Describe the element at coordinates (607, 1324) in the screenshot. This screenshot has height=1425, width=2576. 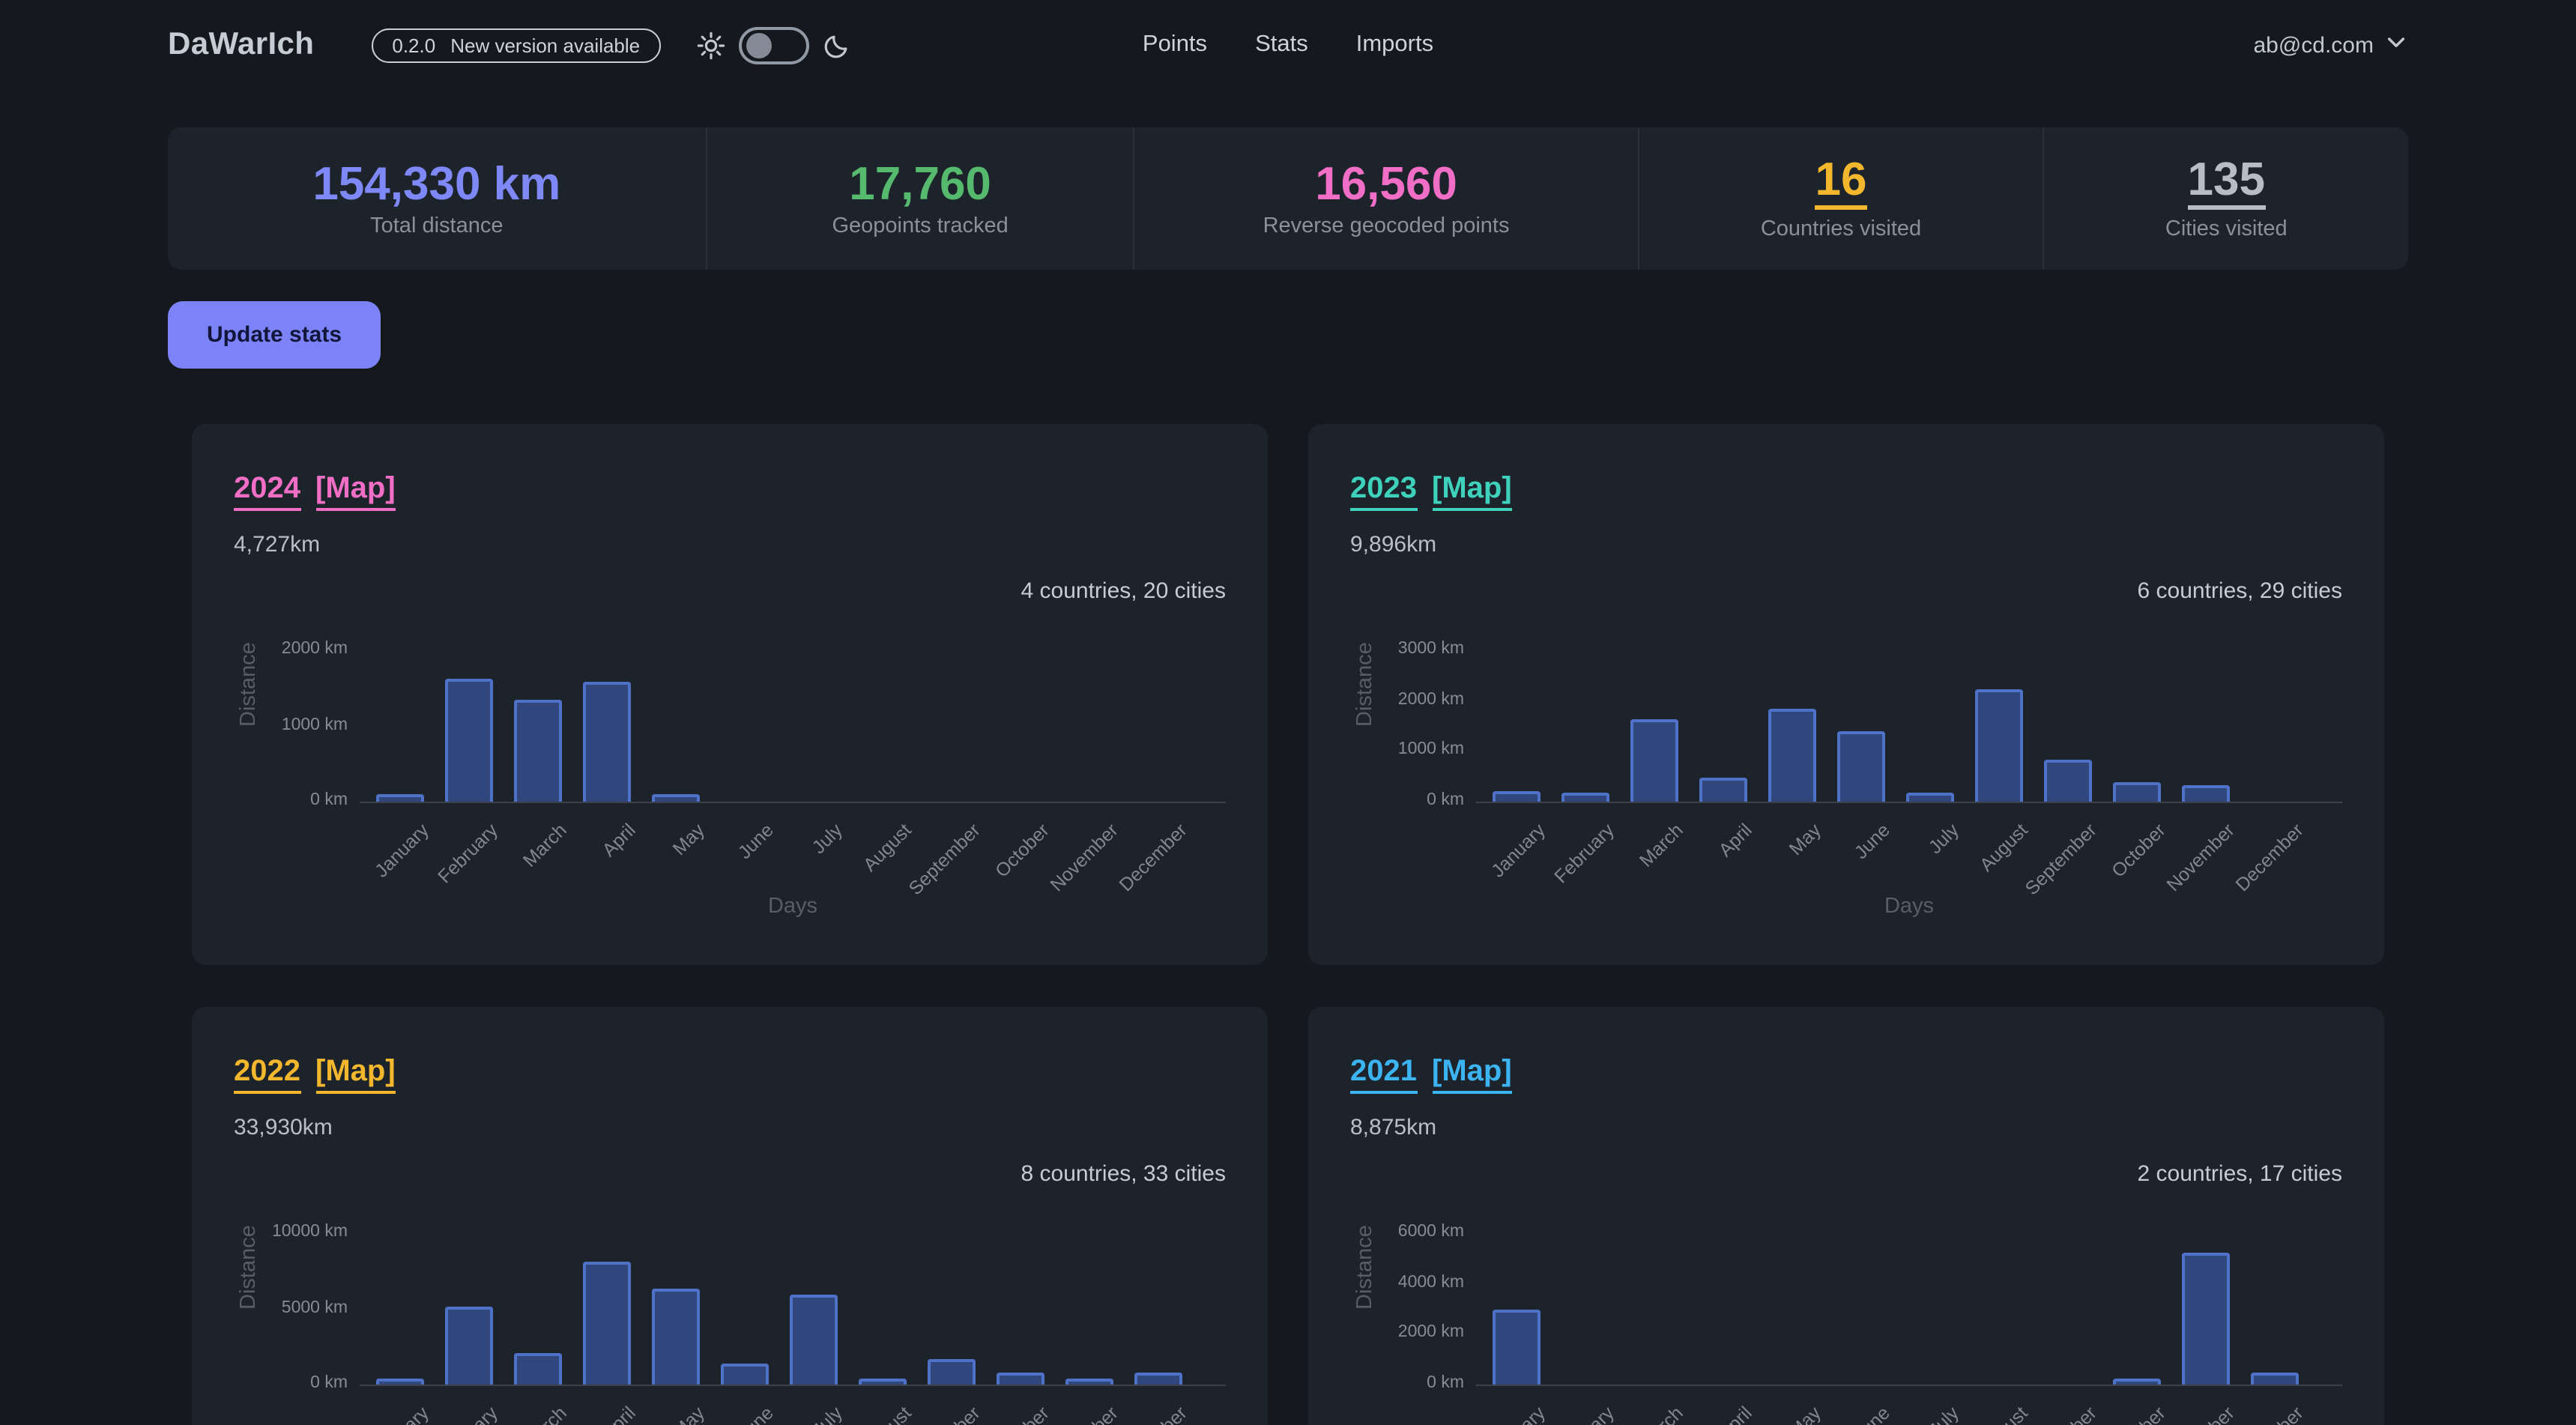
I see `bar-april-2022` at that location.